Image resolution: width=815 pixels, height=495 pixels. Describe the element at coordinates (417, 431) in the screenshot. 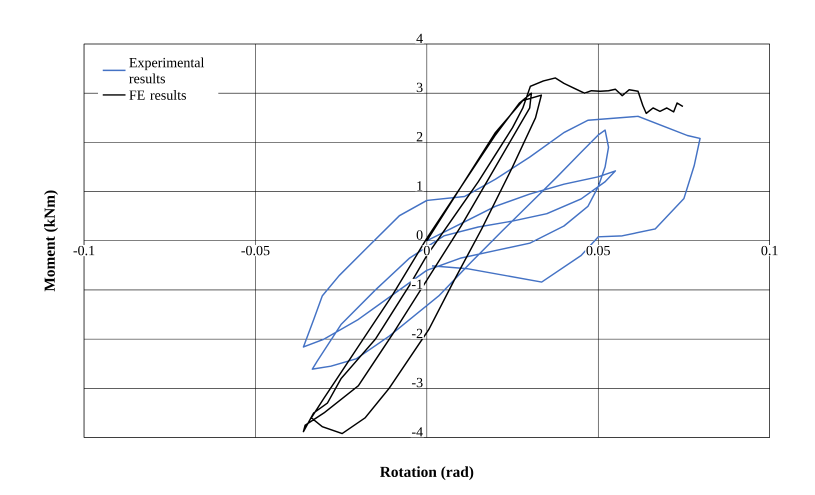

I see `y-tick-label: -4` at that location.